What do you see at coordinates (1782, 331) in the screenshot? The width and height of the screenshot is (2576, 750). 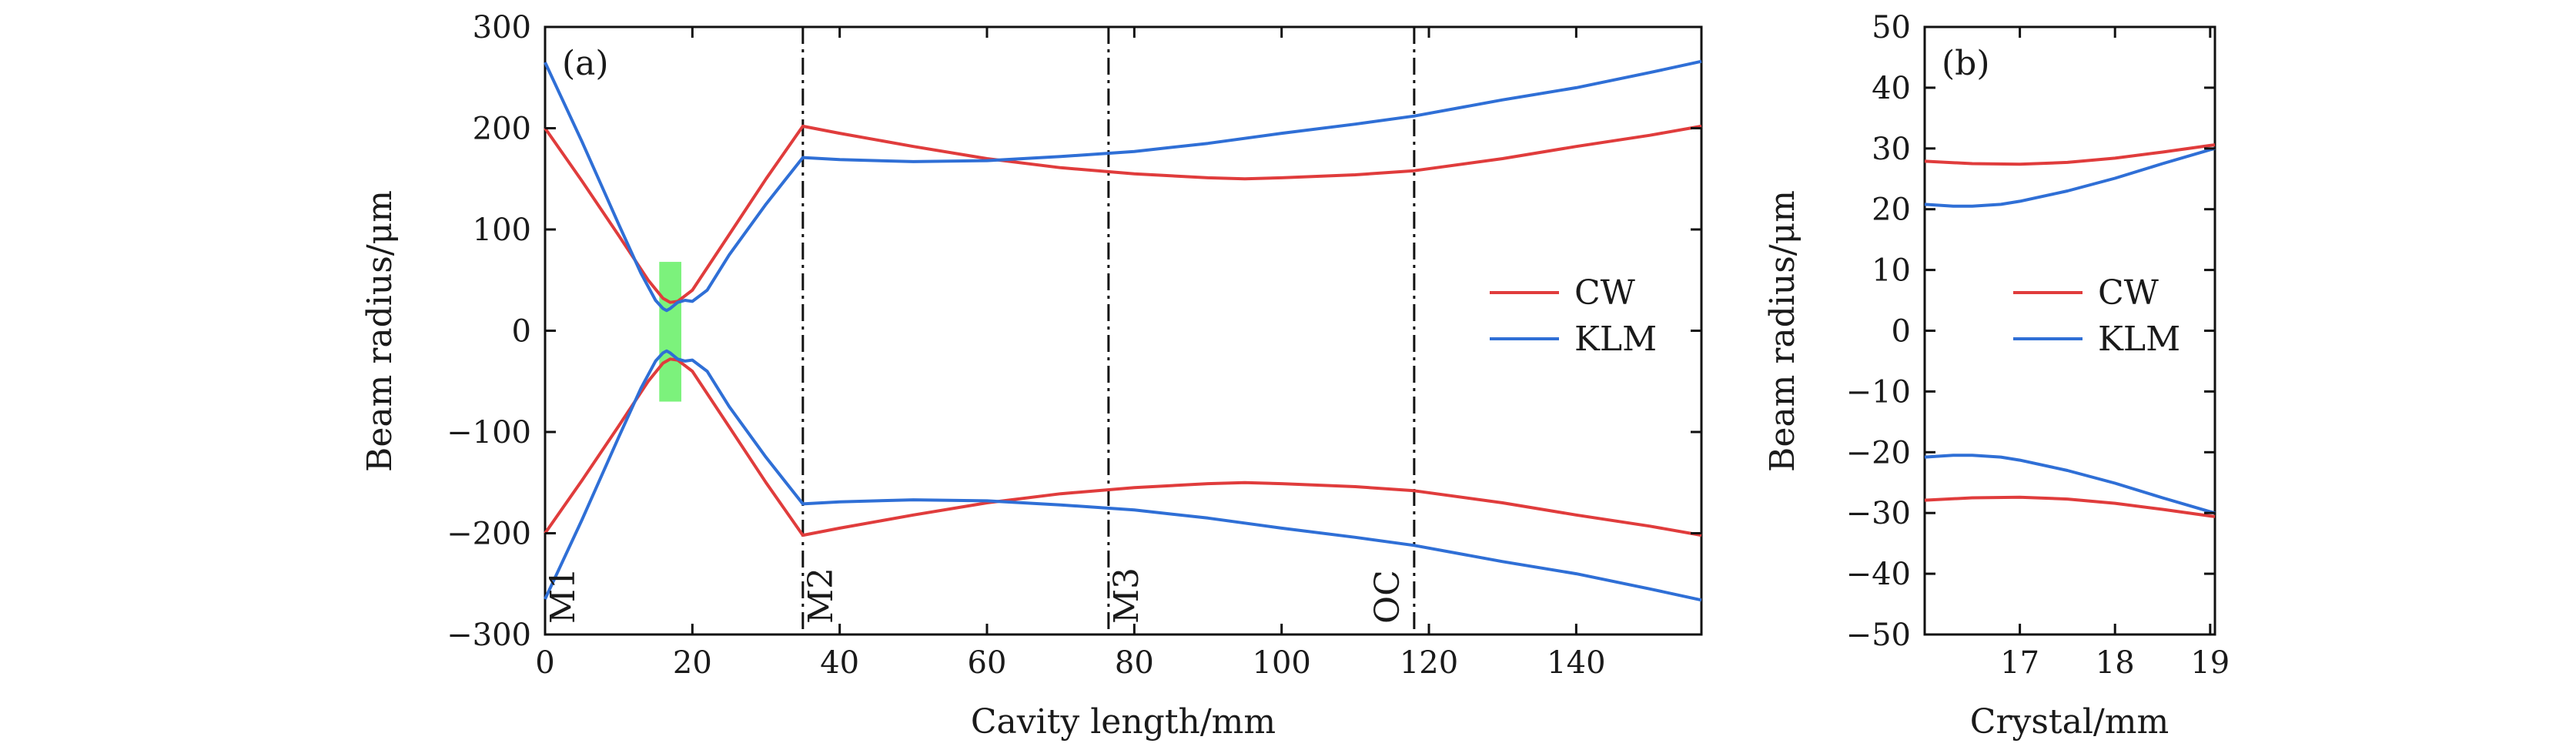 I see `y-axis-title-b: Beam radius/μm` at bounding box center [1782, 331].